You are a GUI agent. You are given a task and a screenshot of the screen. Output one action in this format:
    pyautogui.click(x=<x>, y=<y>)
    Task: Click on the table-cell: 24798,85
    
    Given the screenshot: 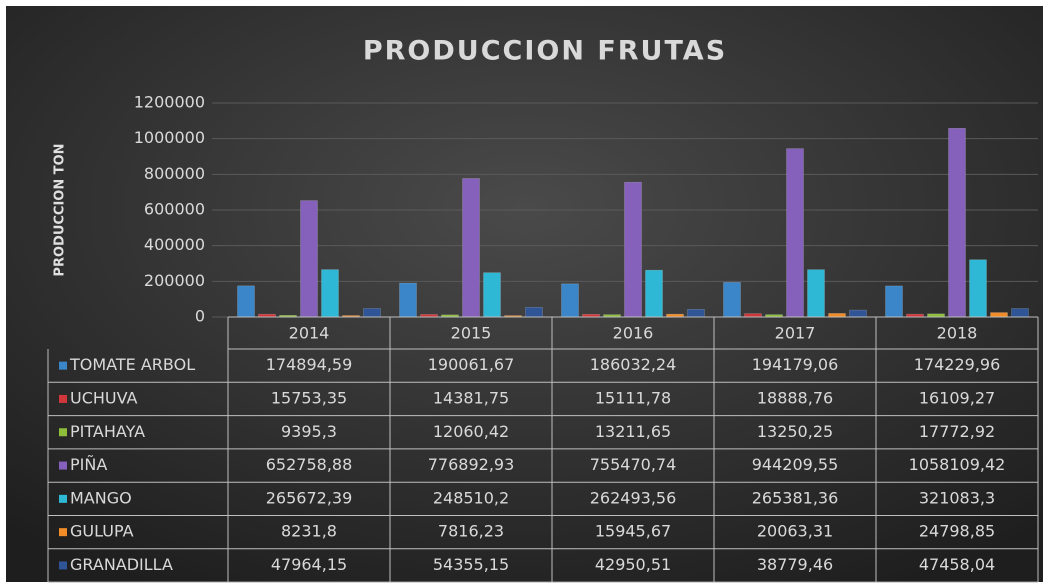 What is the action you would take?
    pyautogui.click(x=957, y=531)
    